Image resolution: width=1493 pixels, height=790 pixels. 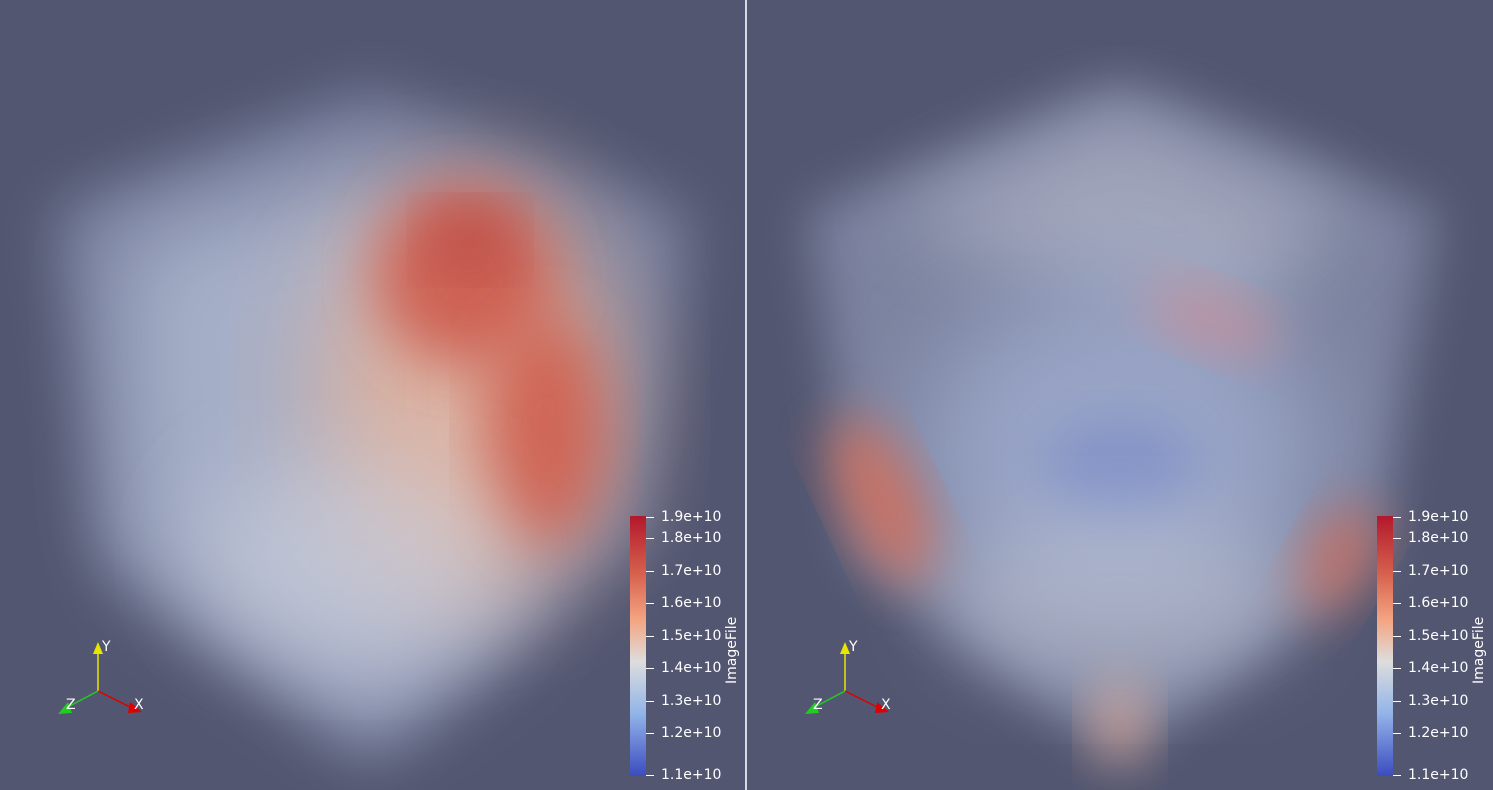 What do you see at coordinates (746, 395) in the screenshot?
I see `viewport-divider` at bounding box center [746, 395].